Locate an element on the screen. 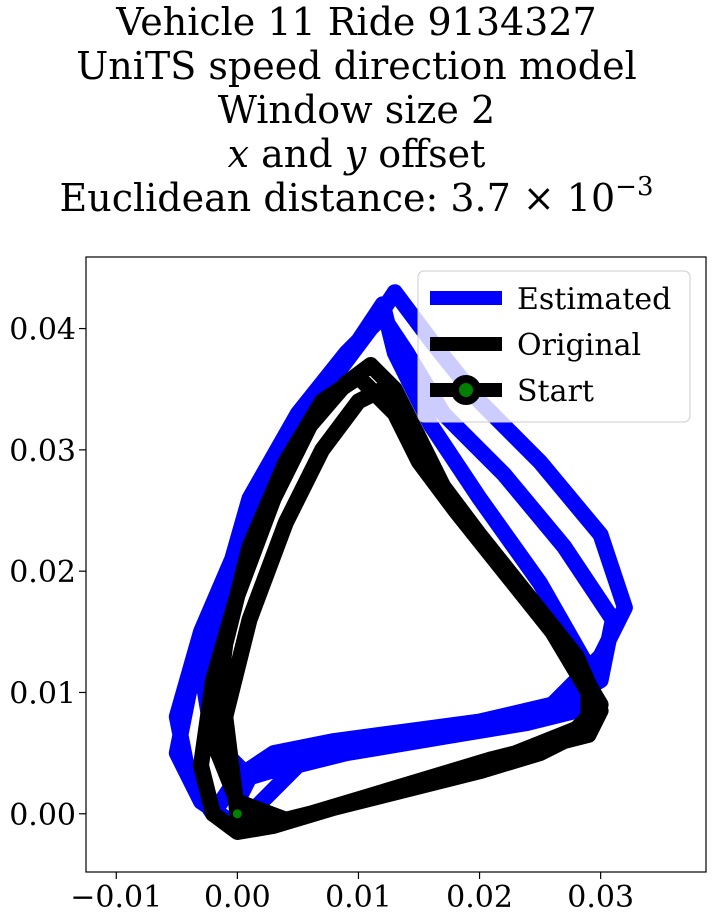 The width and height of the screenshot is (713, 920). title-line-4: x and y offset is located at coordinates (356, 154).